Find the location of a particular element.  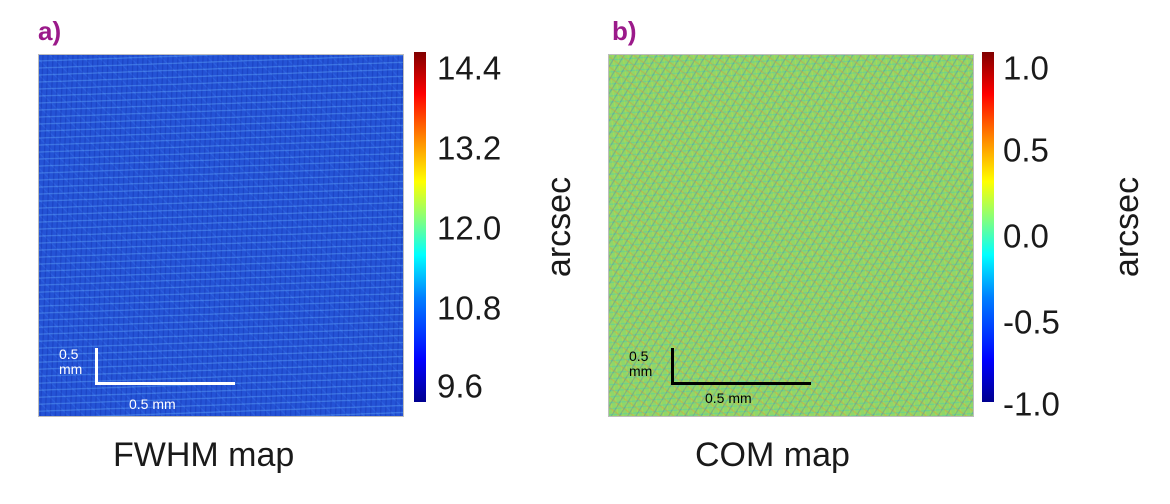

colorbar-tick: 14.4 is located at coordinates (469, 68).